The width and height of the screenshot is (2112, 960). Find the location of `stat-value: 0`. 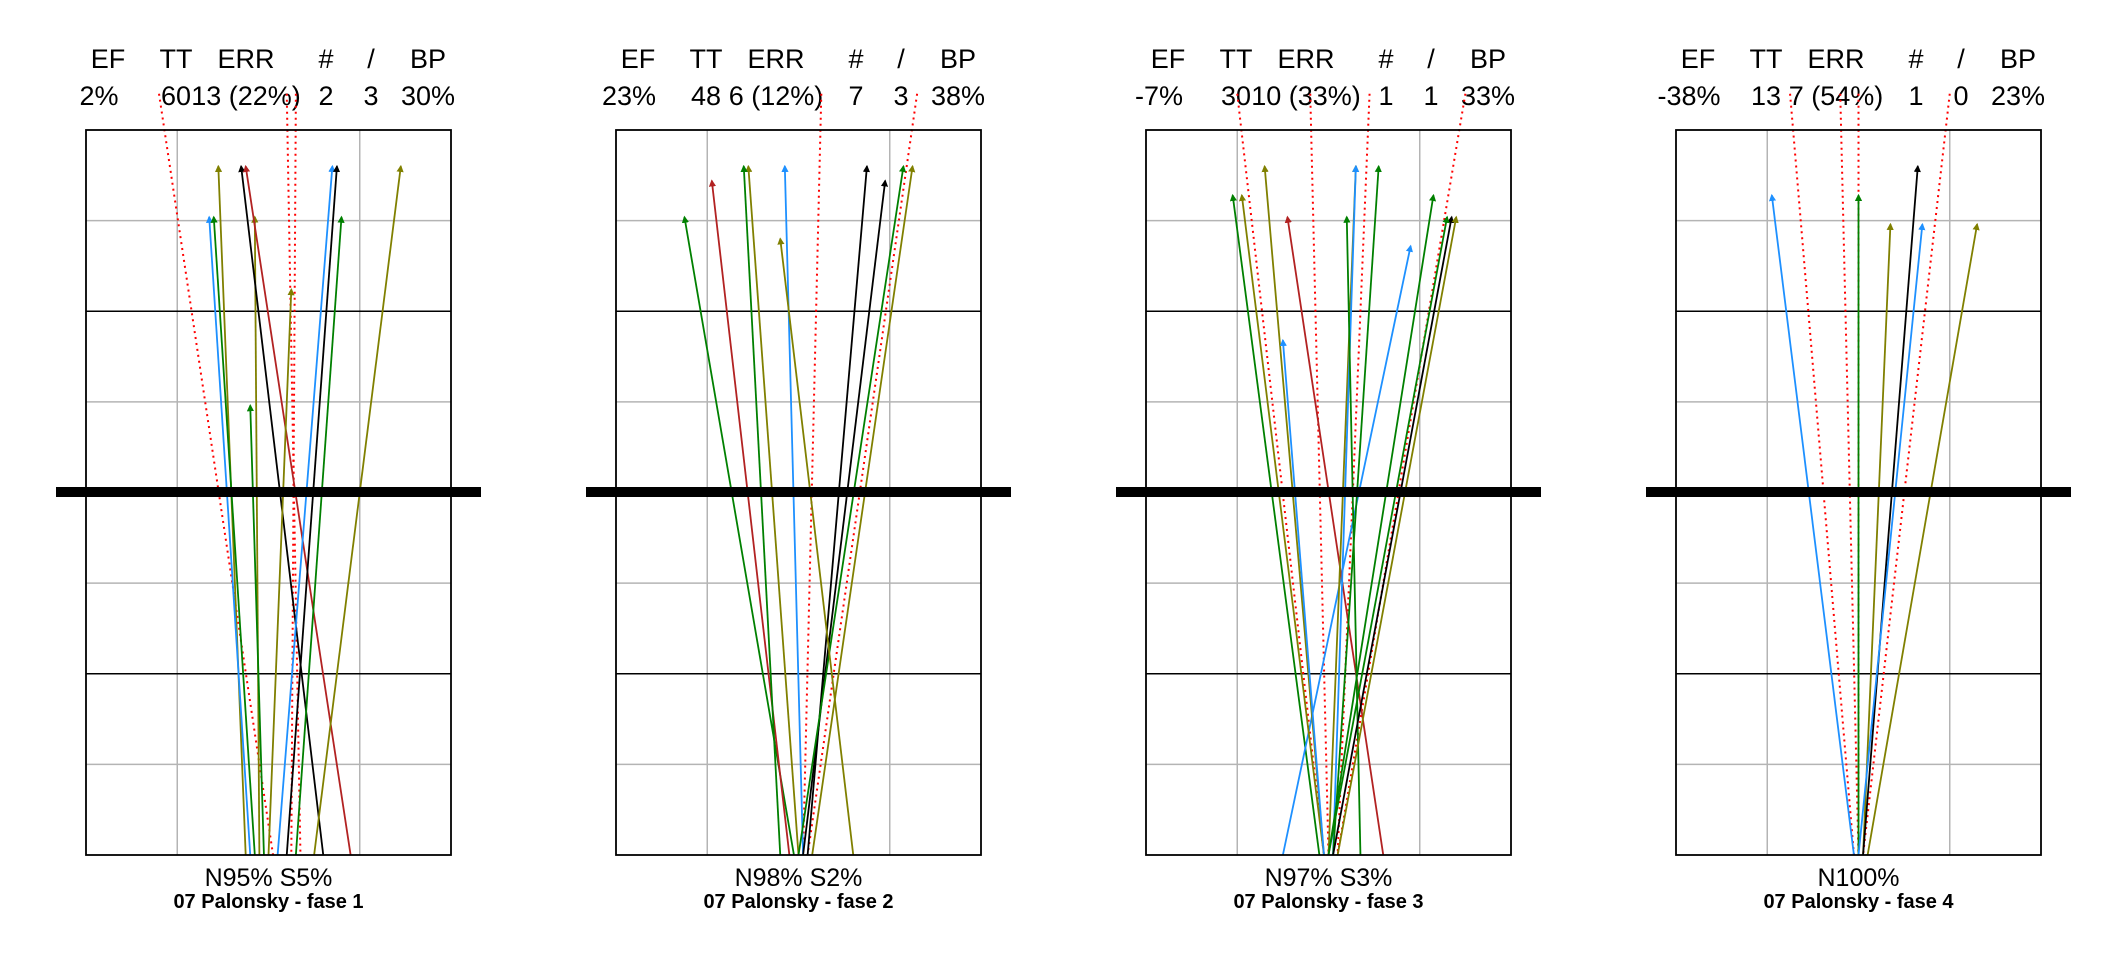

stat-value: 0 is located at coordinates (1960, 96).